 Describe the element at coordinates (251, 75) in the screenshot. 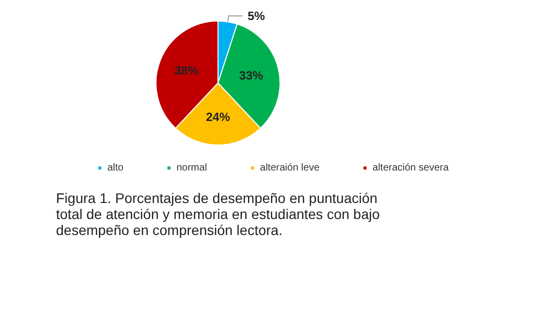

I see `data-label: 33%` at that location.